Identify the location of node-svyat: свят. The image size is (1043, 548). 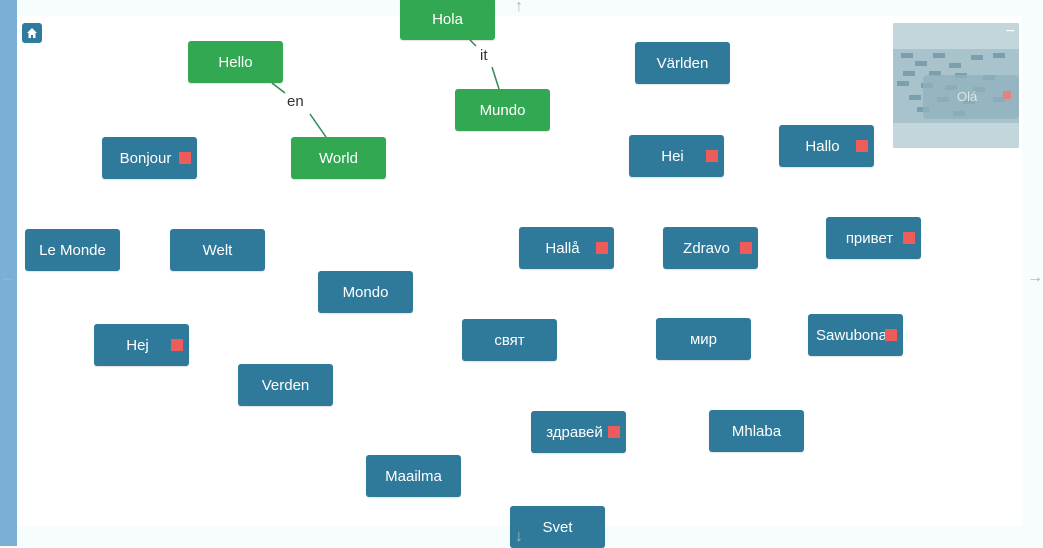
(509, 340).